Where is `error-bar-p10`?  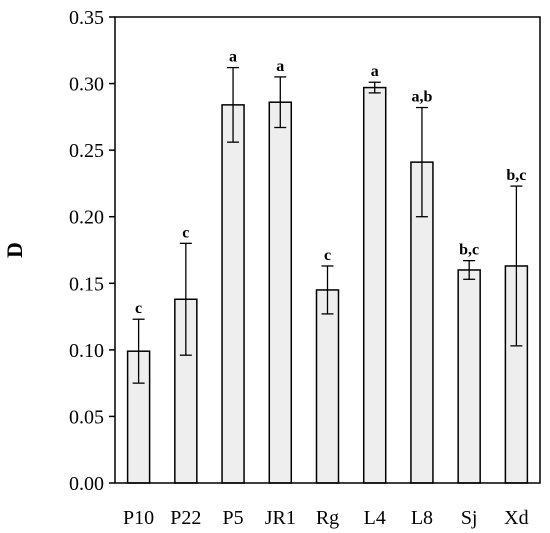
error-bar-p10 is located at coordinates (138, 351).